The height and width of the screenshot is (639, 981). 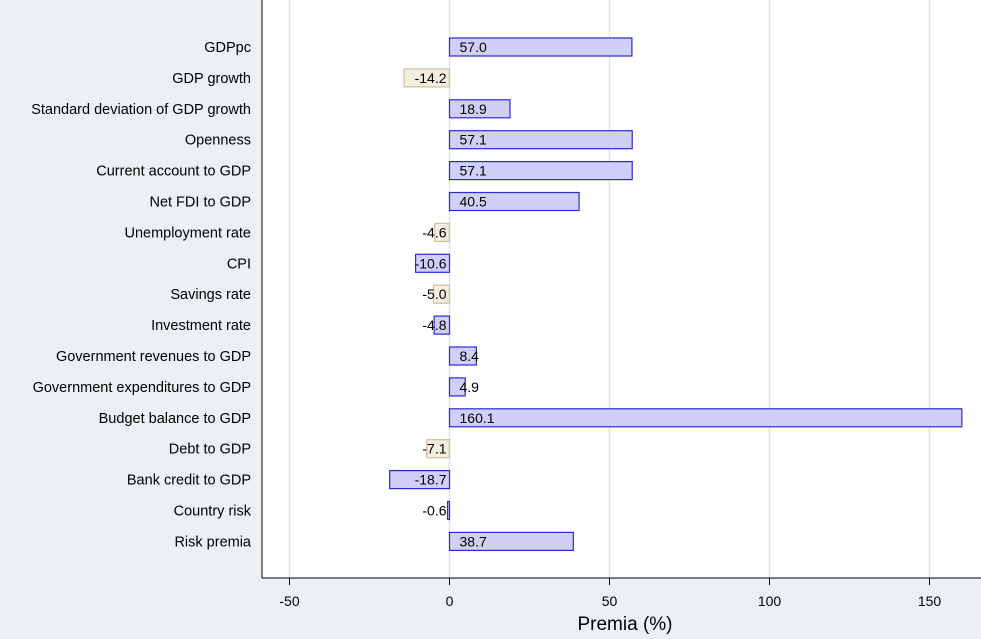 I want to click on category-label: Bank credit to GDP, so click(x=189, y=481).